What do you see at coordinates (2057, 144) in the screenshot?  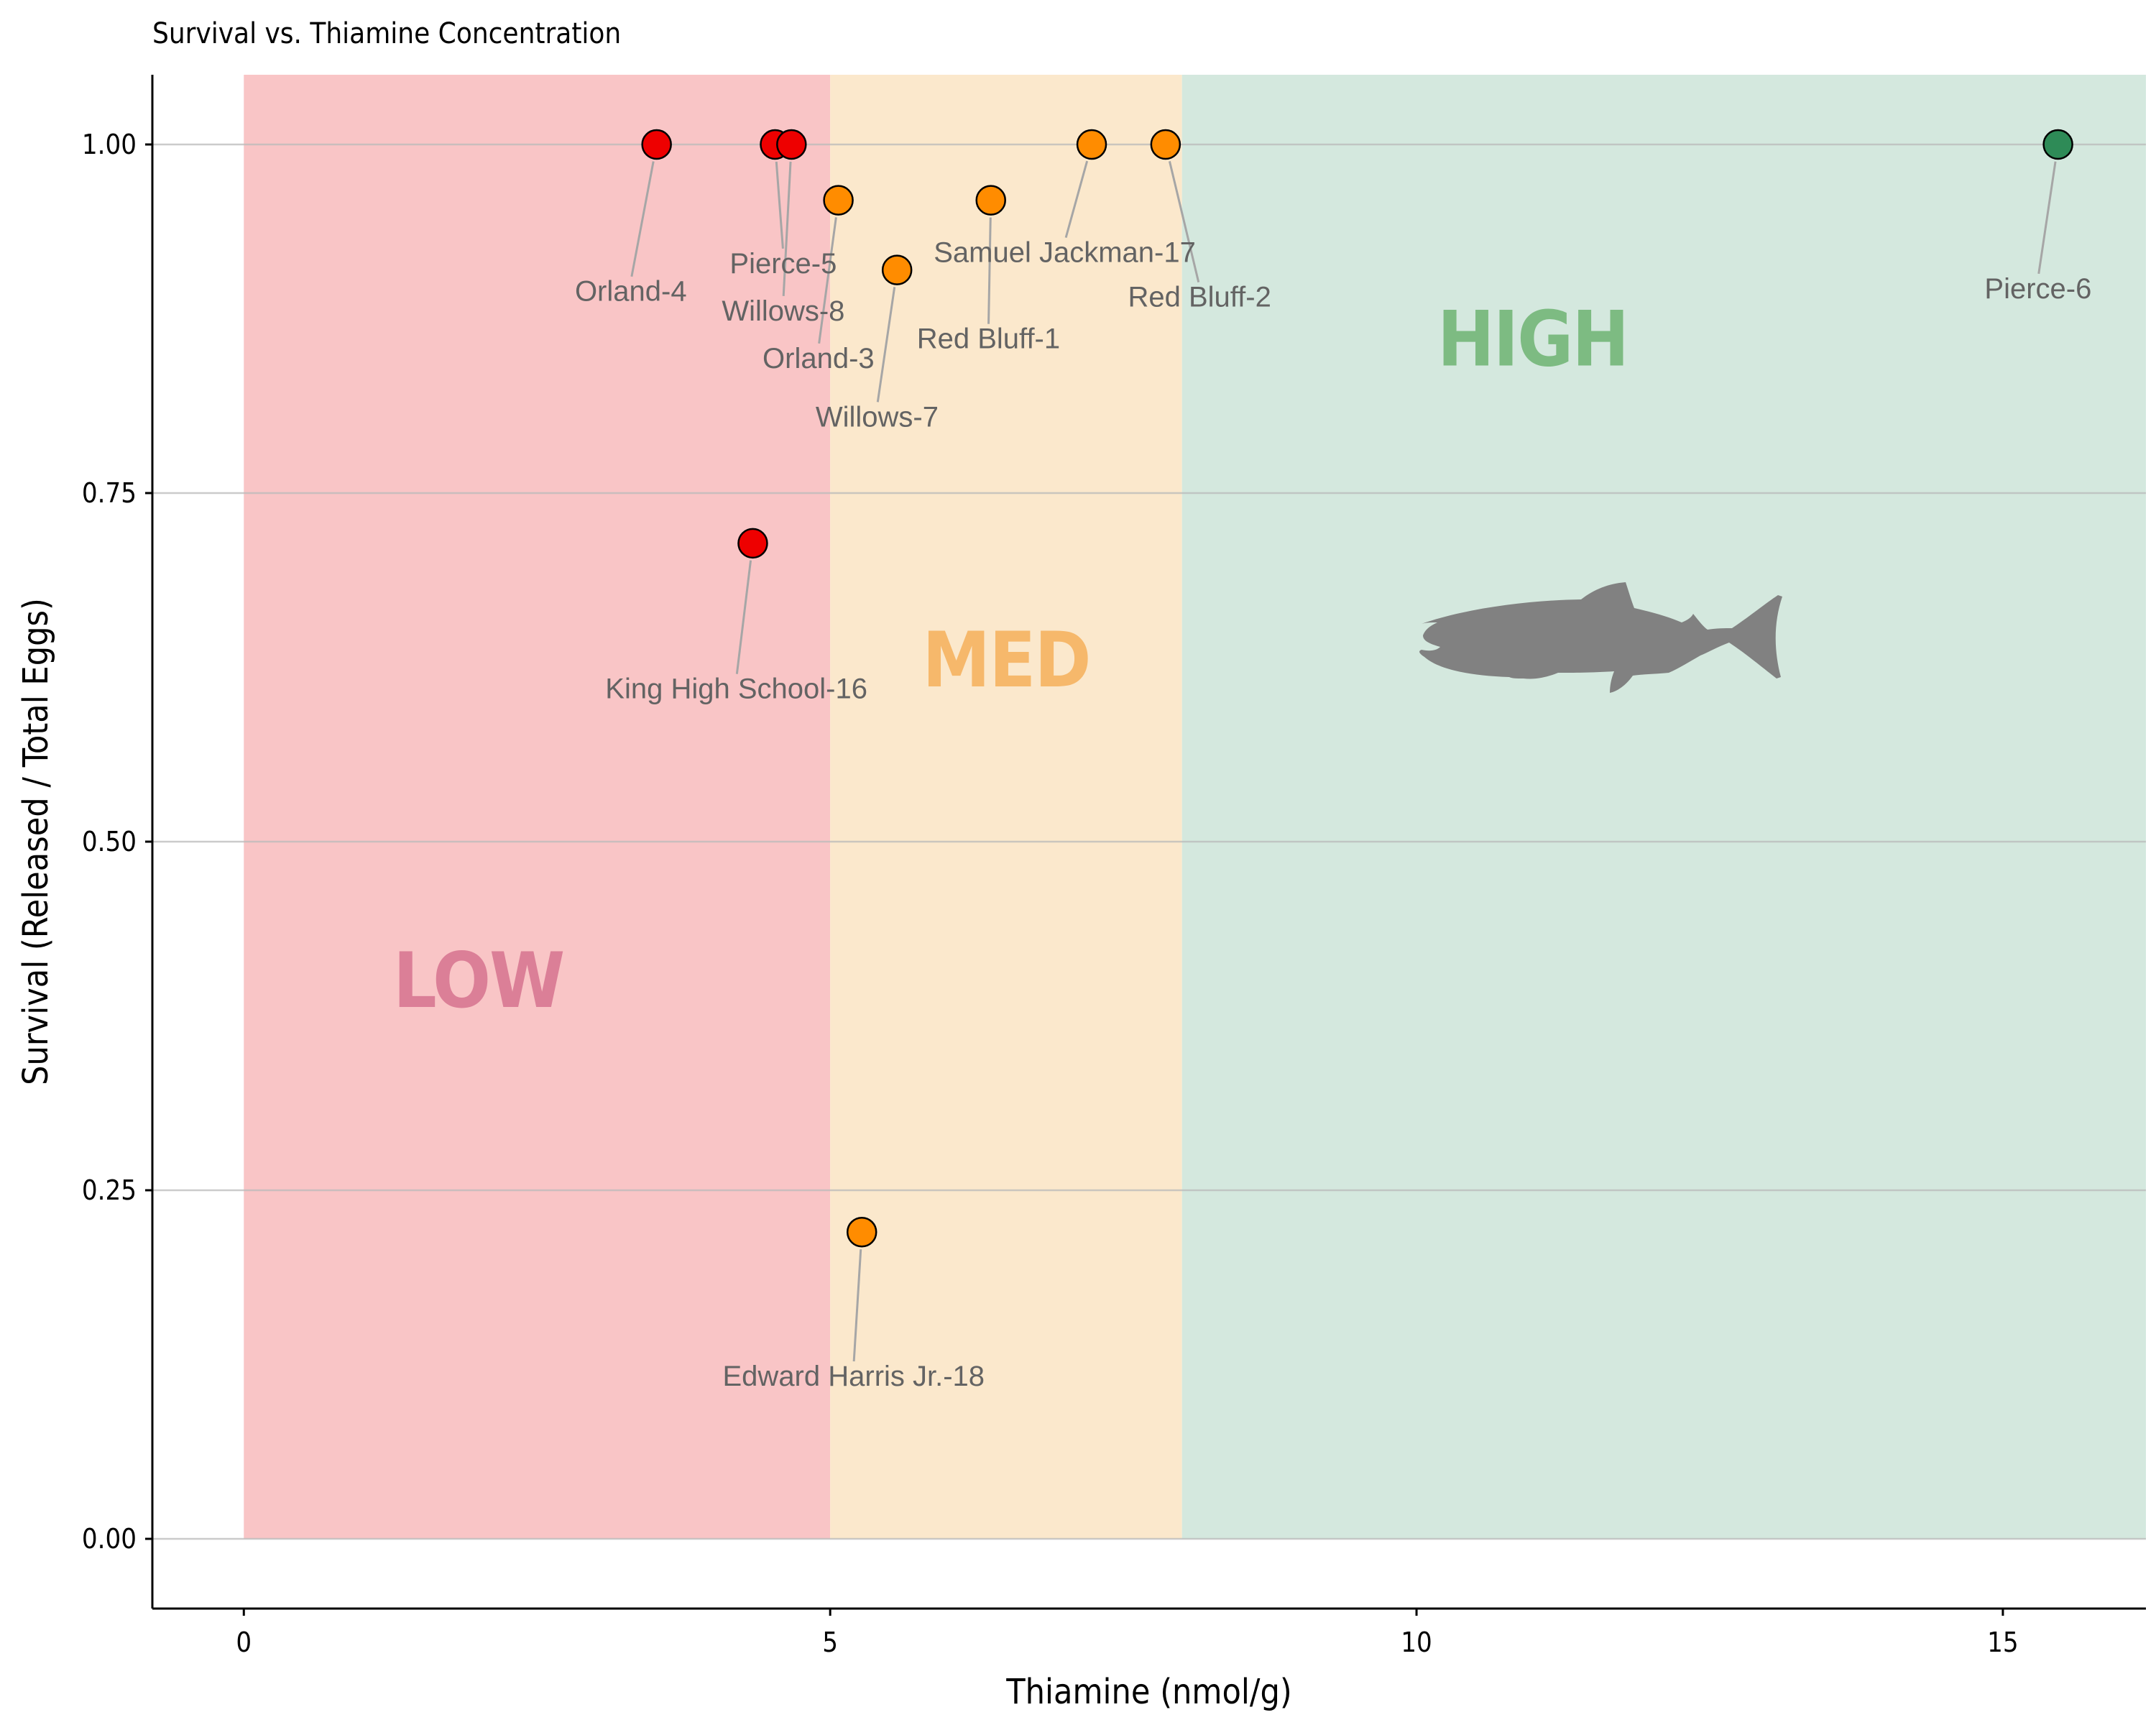 I see `data-point-high` at bounding box center [2057, 144].